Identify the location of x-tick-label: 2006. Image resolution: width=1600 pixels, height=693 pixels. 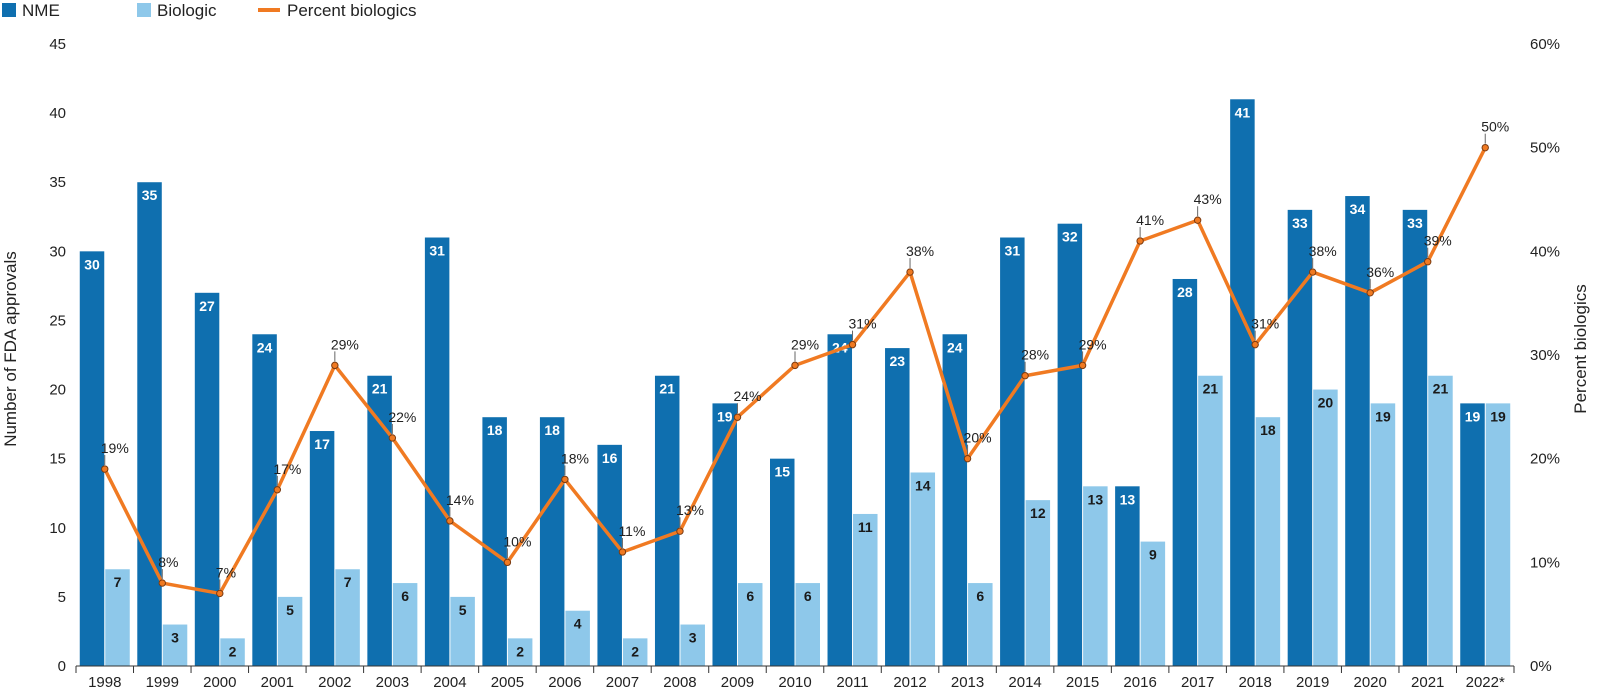
(564, 682).